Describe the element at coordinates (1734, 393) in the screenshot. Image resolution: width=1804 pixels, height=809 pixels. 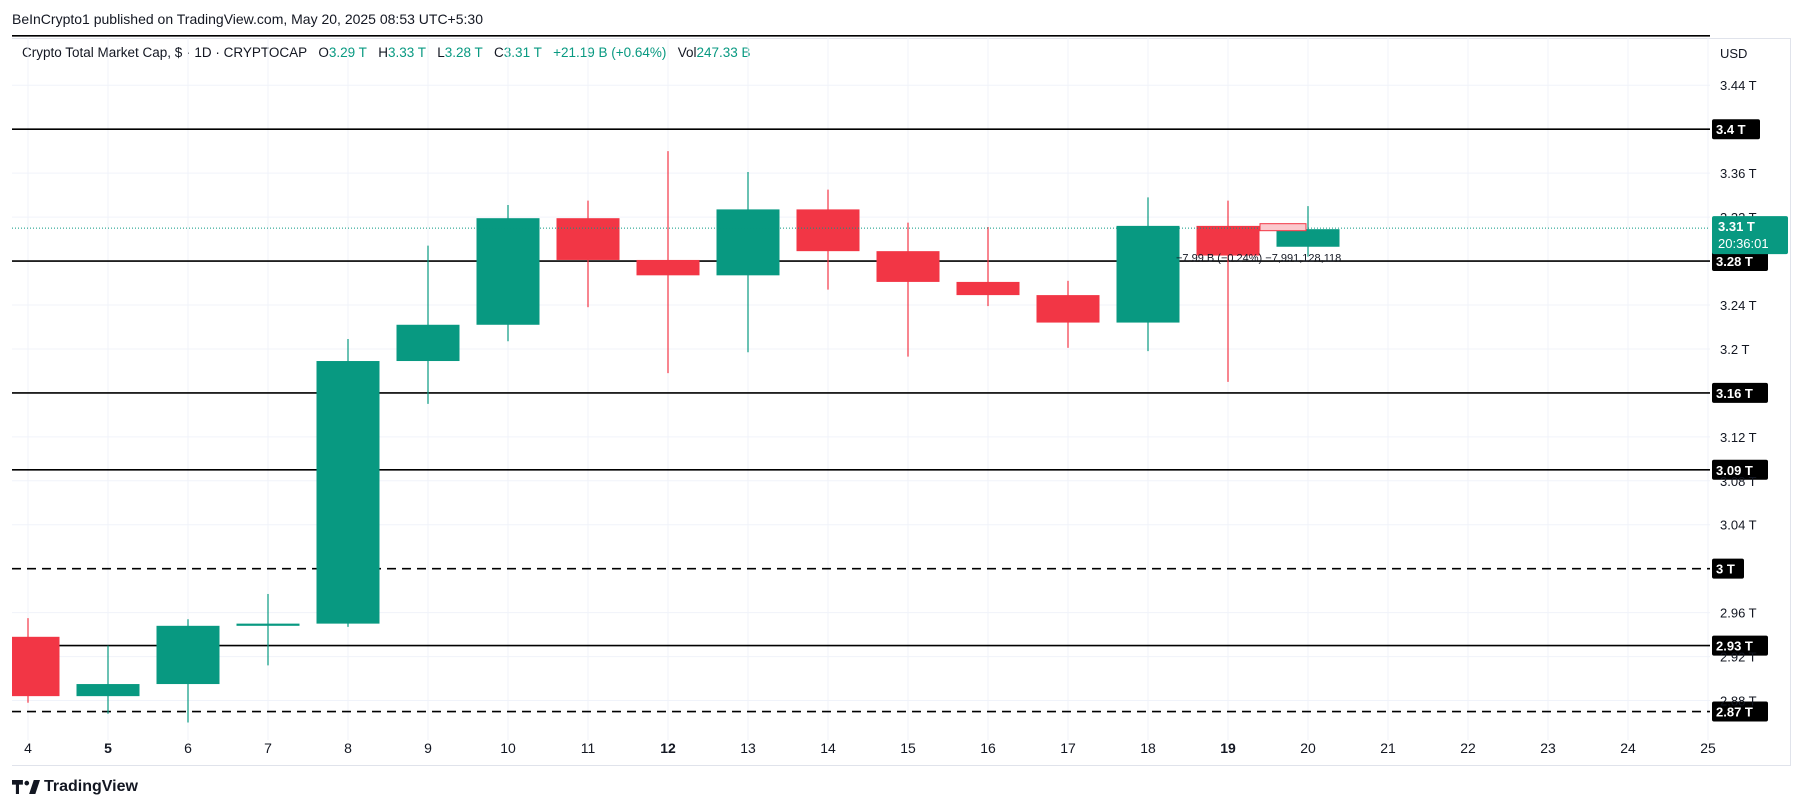
I see `level-label: 3.16 T` at that location.